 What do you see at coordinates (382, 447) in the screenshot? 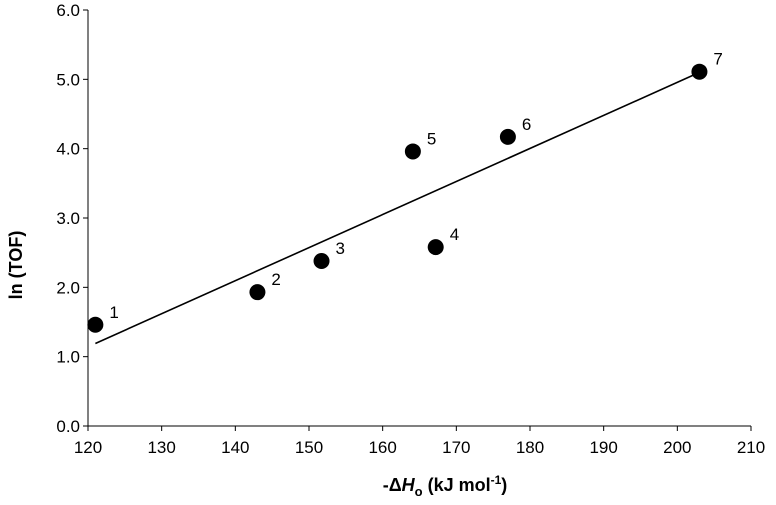
I see `x-tick-label: 160` at bounding box center [382, 447].